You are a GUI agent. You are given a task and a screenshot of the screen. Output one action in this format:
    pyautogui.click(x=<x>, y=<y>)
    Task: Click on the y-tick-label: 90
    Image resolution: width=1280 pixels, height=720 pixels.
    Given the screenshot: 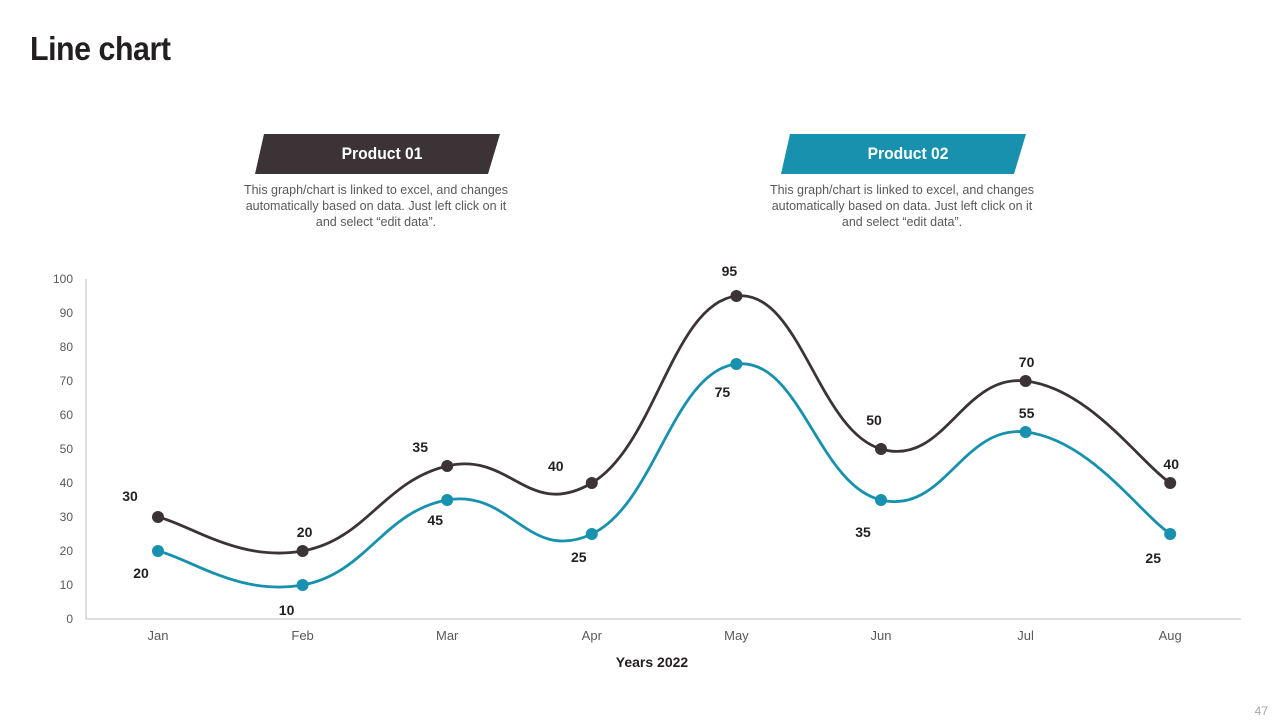 What is the action you would take?
    pyautogui.click(x=67, y=313)
    